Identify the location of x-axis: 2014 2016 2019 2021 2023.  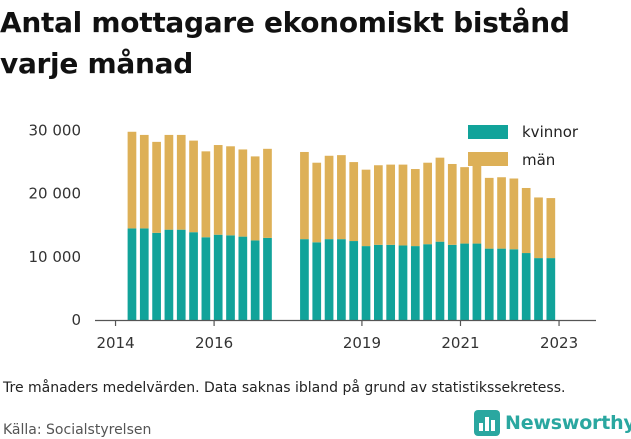
(345, 335).